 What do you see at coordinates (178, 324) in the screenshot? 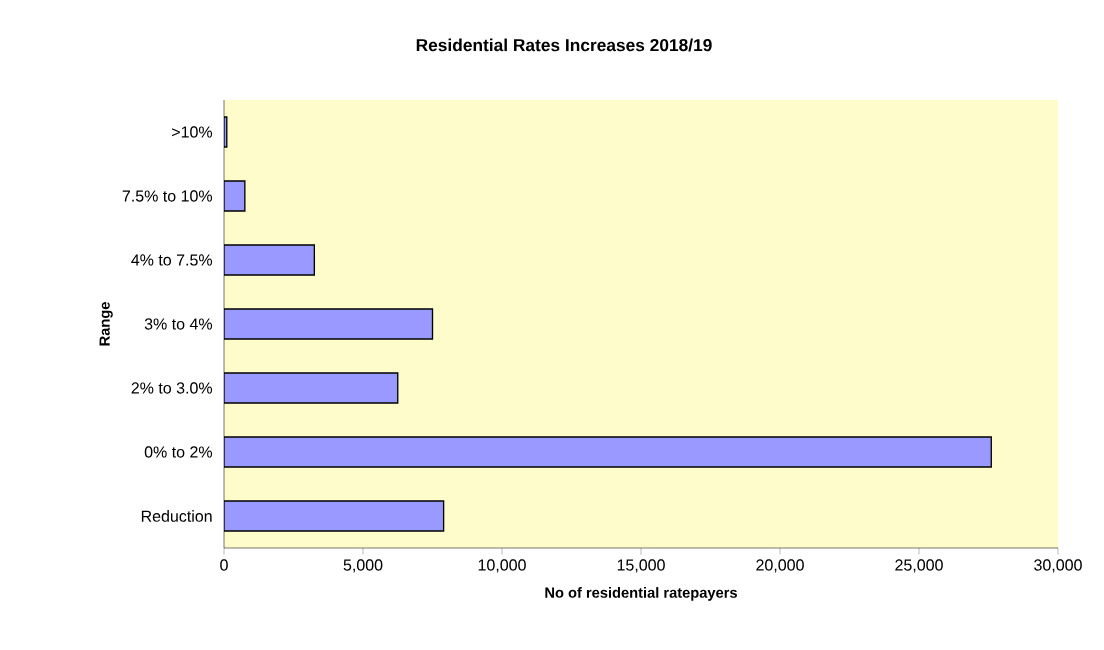
I see `y-tick-label: 3% to 4%` at bounding box center [178, 324].